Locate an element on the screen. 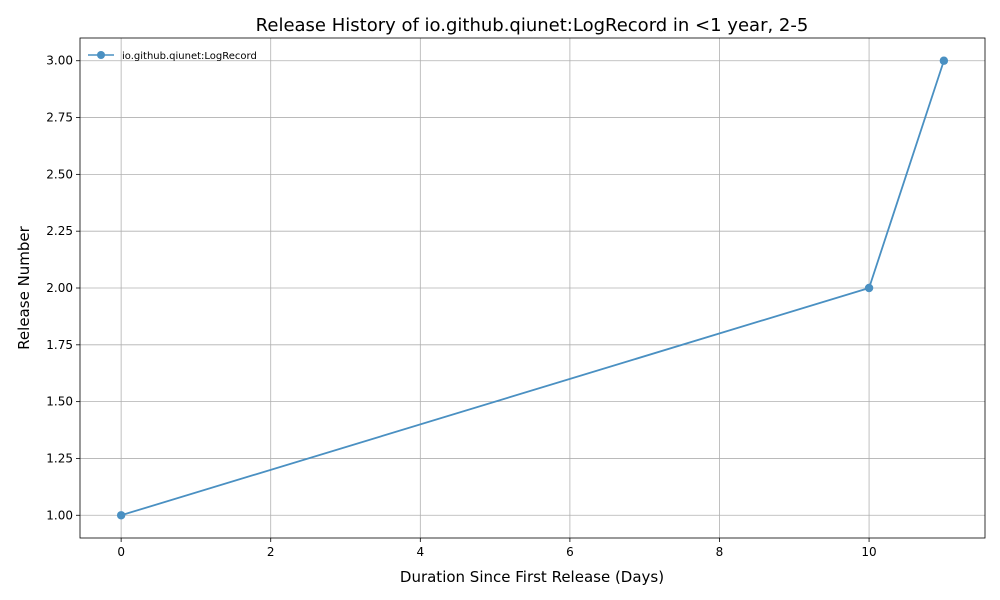 The image size is (1000, 600). y-tick-label: 3.00 is located at coordinates (59, 61).